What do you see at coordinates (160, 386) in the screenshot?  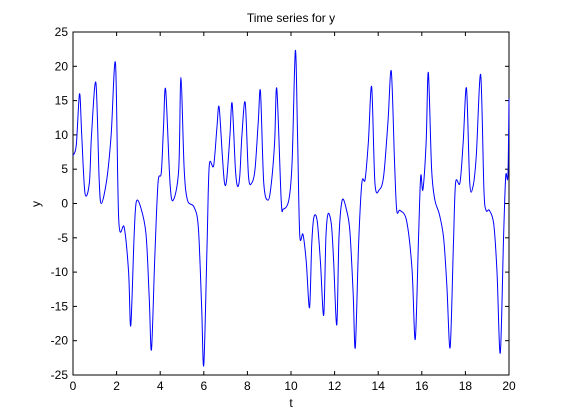 I see `x-tick-label: 4` at bounding box center [160, 386].